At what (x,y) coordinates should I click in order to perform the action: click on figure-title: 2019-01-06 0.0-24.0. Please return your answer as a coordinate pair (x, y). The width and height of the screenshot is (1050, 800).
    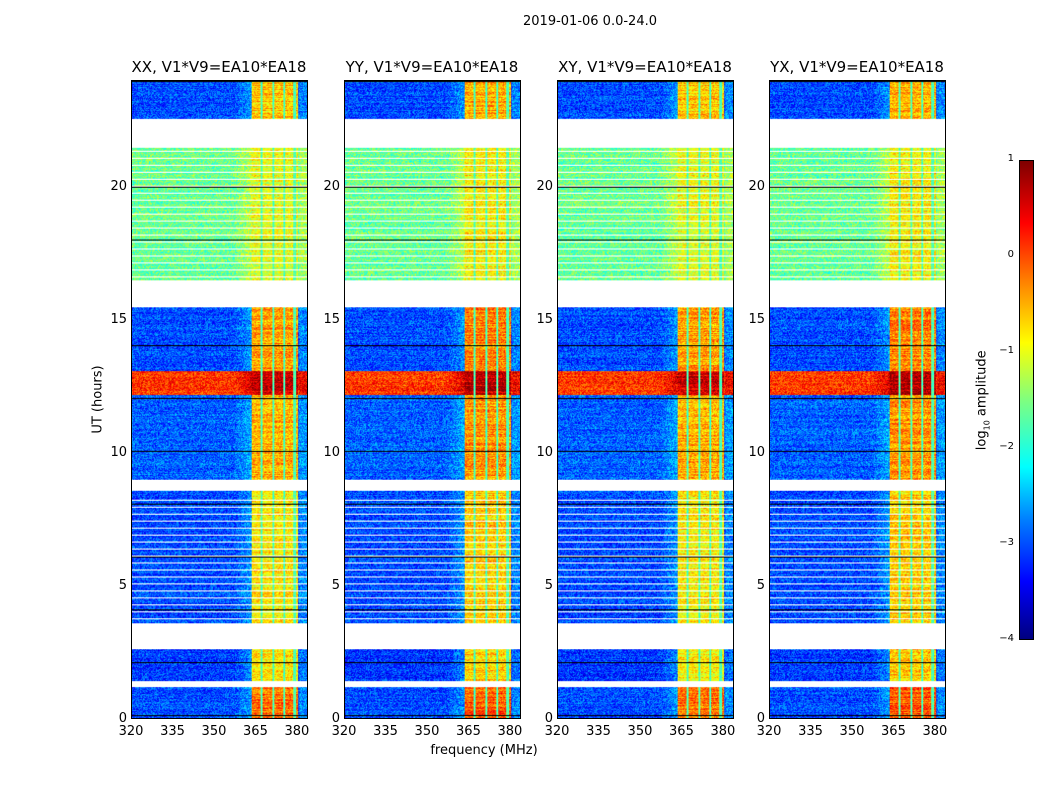
    Looking at the image, I should click on (590, 21).